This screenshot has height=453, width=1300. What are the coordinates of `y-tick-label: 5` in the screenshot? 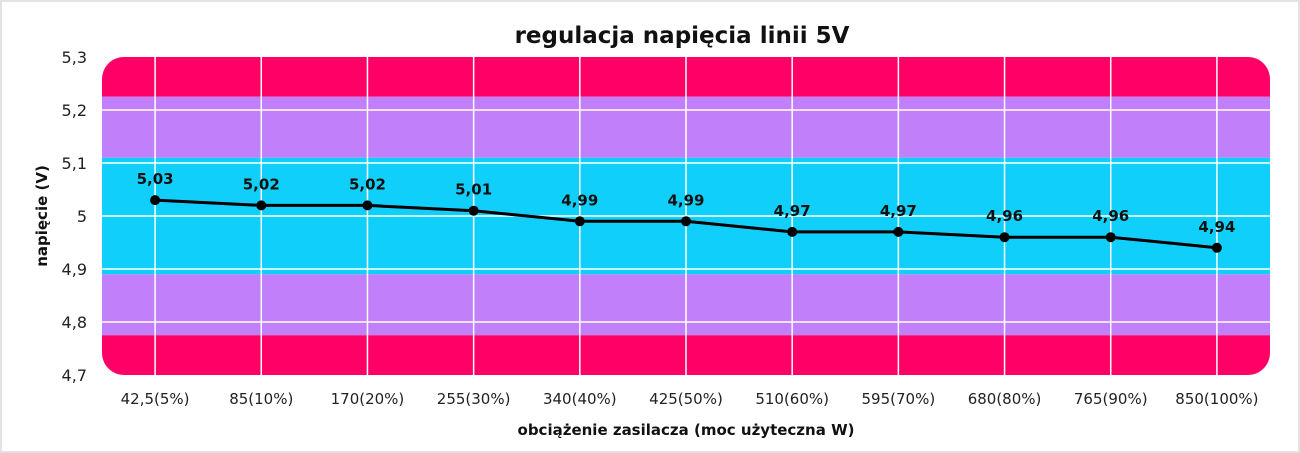 It's located at (82, 216).